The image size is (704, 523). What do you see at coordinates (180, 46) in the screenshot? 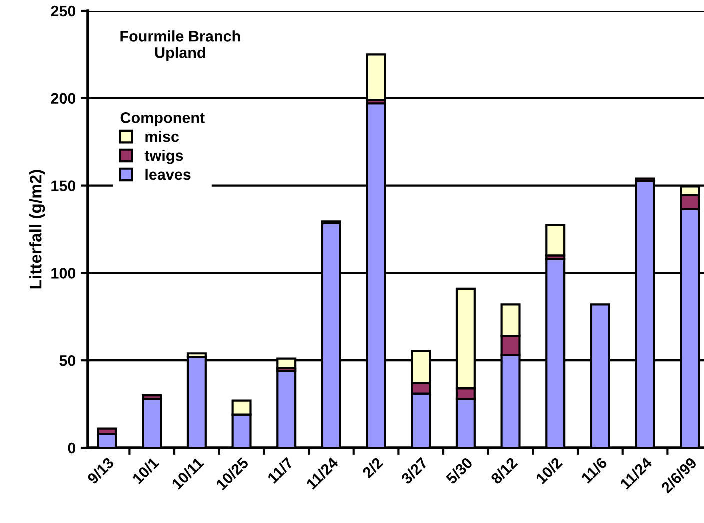
I see `text: Fourmile Branch Upland` at bounding box center [180, 46].